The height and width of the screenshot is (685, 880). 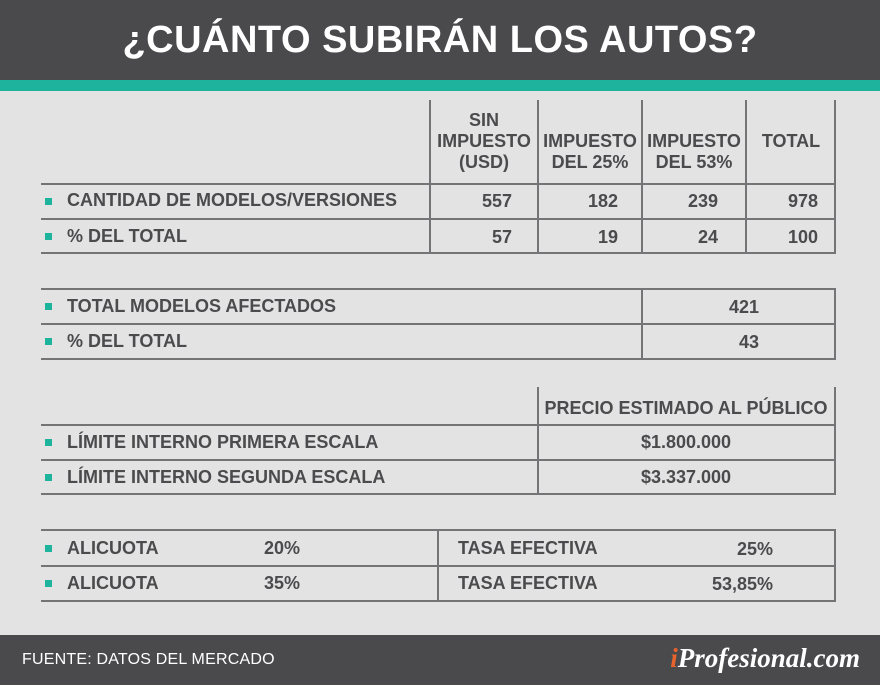 I want to click on cell-value: 43, so click(x=748, y=342).